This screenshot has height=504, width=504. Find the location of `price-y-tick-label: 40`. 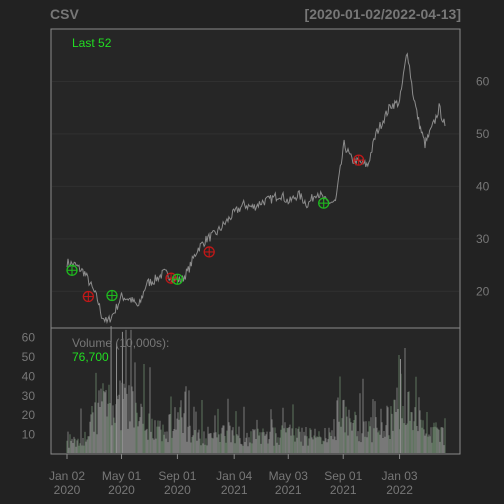

price-y-tick-label: 40 is located at coordinates (483, 186).